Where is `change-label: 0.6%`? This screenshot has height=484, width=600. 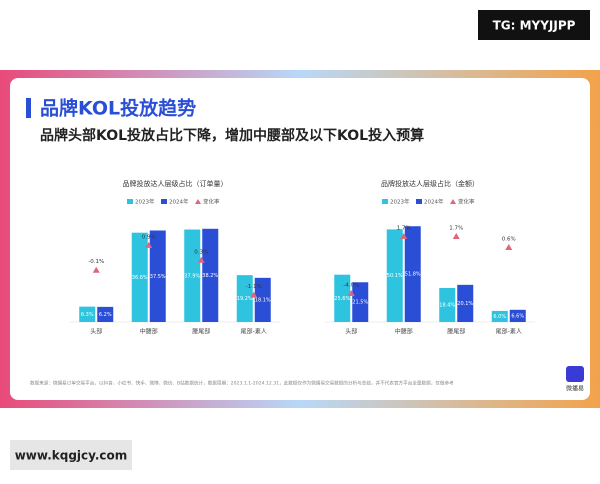 change-label: 0.6% is located at coordinates (509, 240).